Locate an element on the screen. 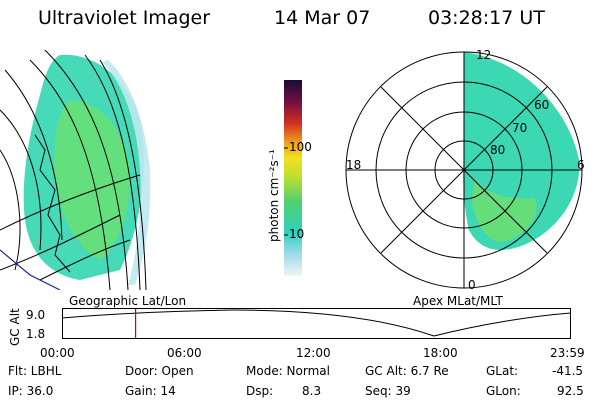 The width and height of the screenshot is (600, 400). altitude-curve is located at coordinates (317, 323).